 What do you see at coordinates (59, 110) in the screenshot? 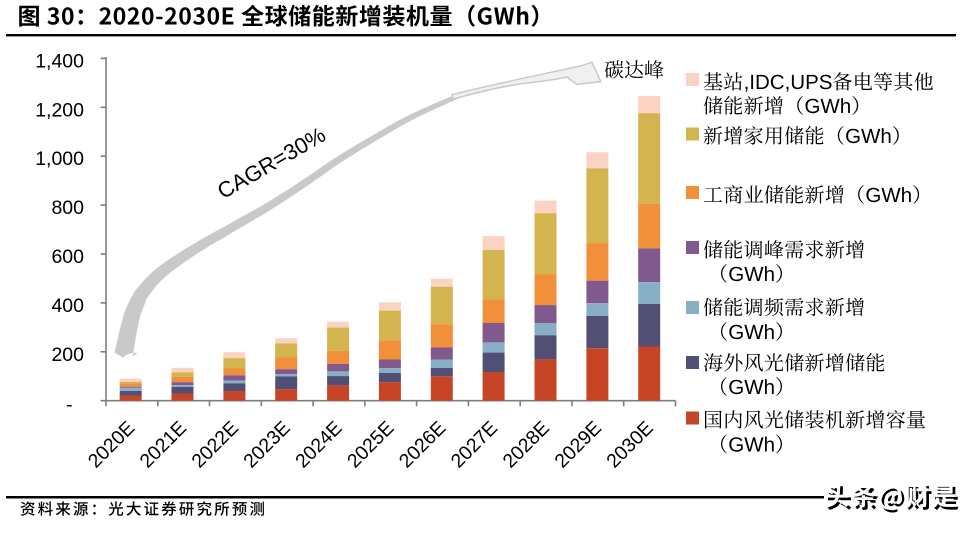
I see `svg-text: 1,200` at bounding box center [59, 110].